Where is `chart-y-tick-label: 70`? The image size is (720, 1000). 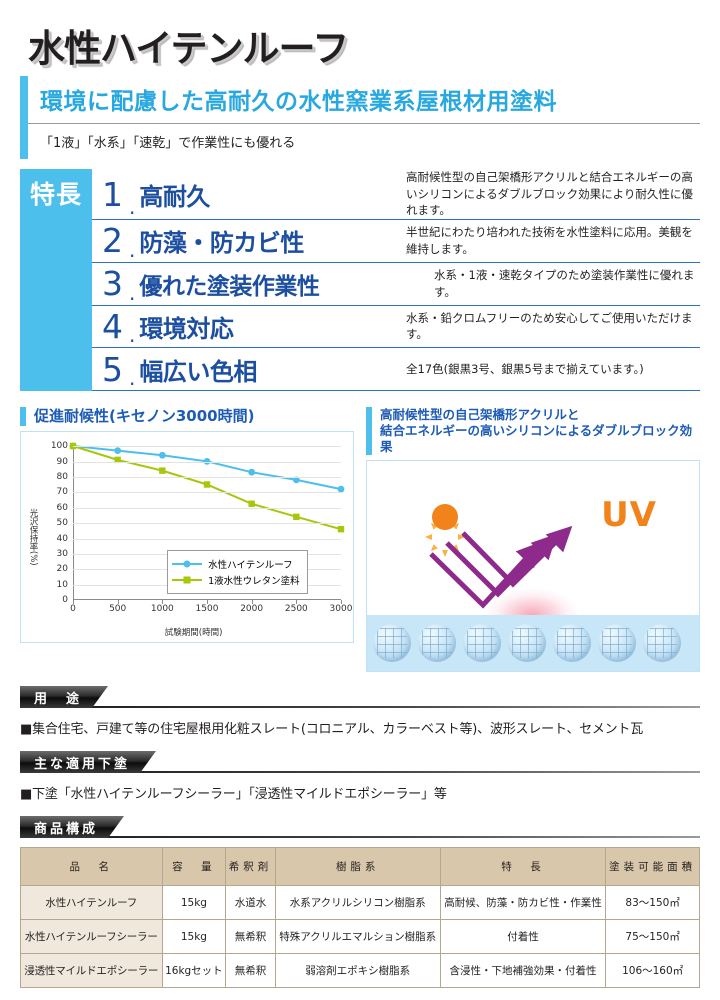
chart-y-tick-label: 70 is located at coordinates (62, 492).